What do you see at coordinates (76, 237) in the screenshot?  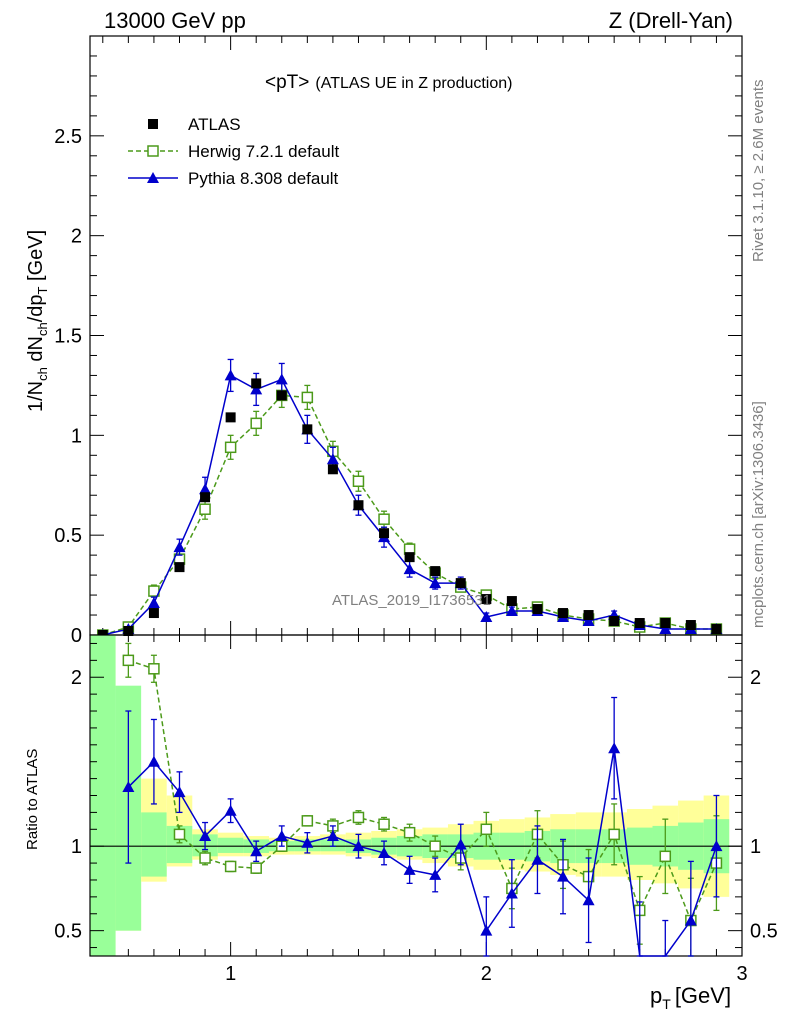 I see `y-tick-label-4: 2` at bounding box center [76, 237].